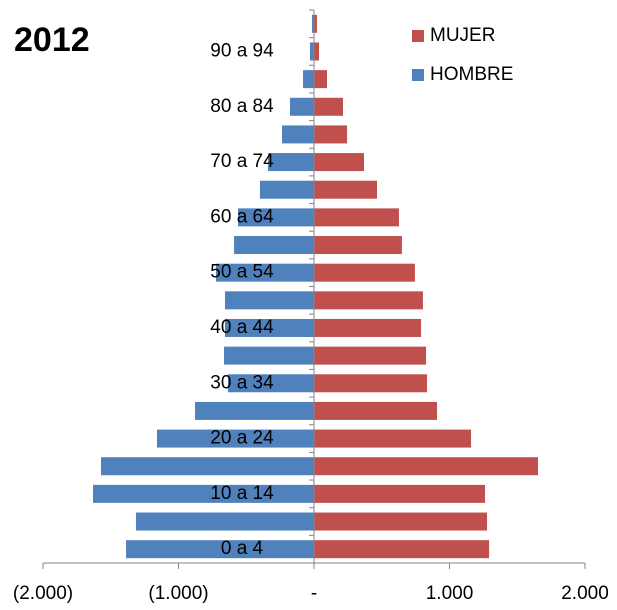  Describe the element at coordinates (178, 593) in the screenshot. I see `x-tick-label: (1.000)` at that location.